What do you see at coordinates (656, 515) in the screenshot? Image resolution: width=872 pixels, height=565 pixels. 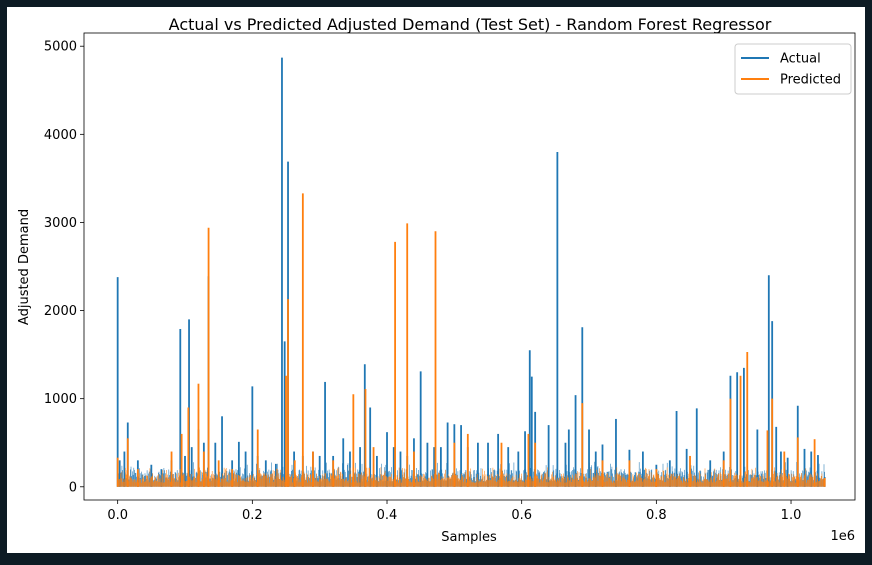 I see `x-tick-label: 0.8` at bounding box center [656, 515].